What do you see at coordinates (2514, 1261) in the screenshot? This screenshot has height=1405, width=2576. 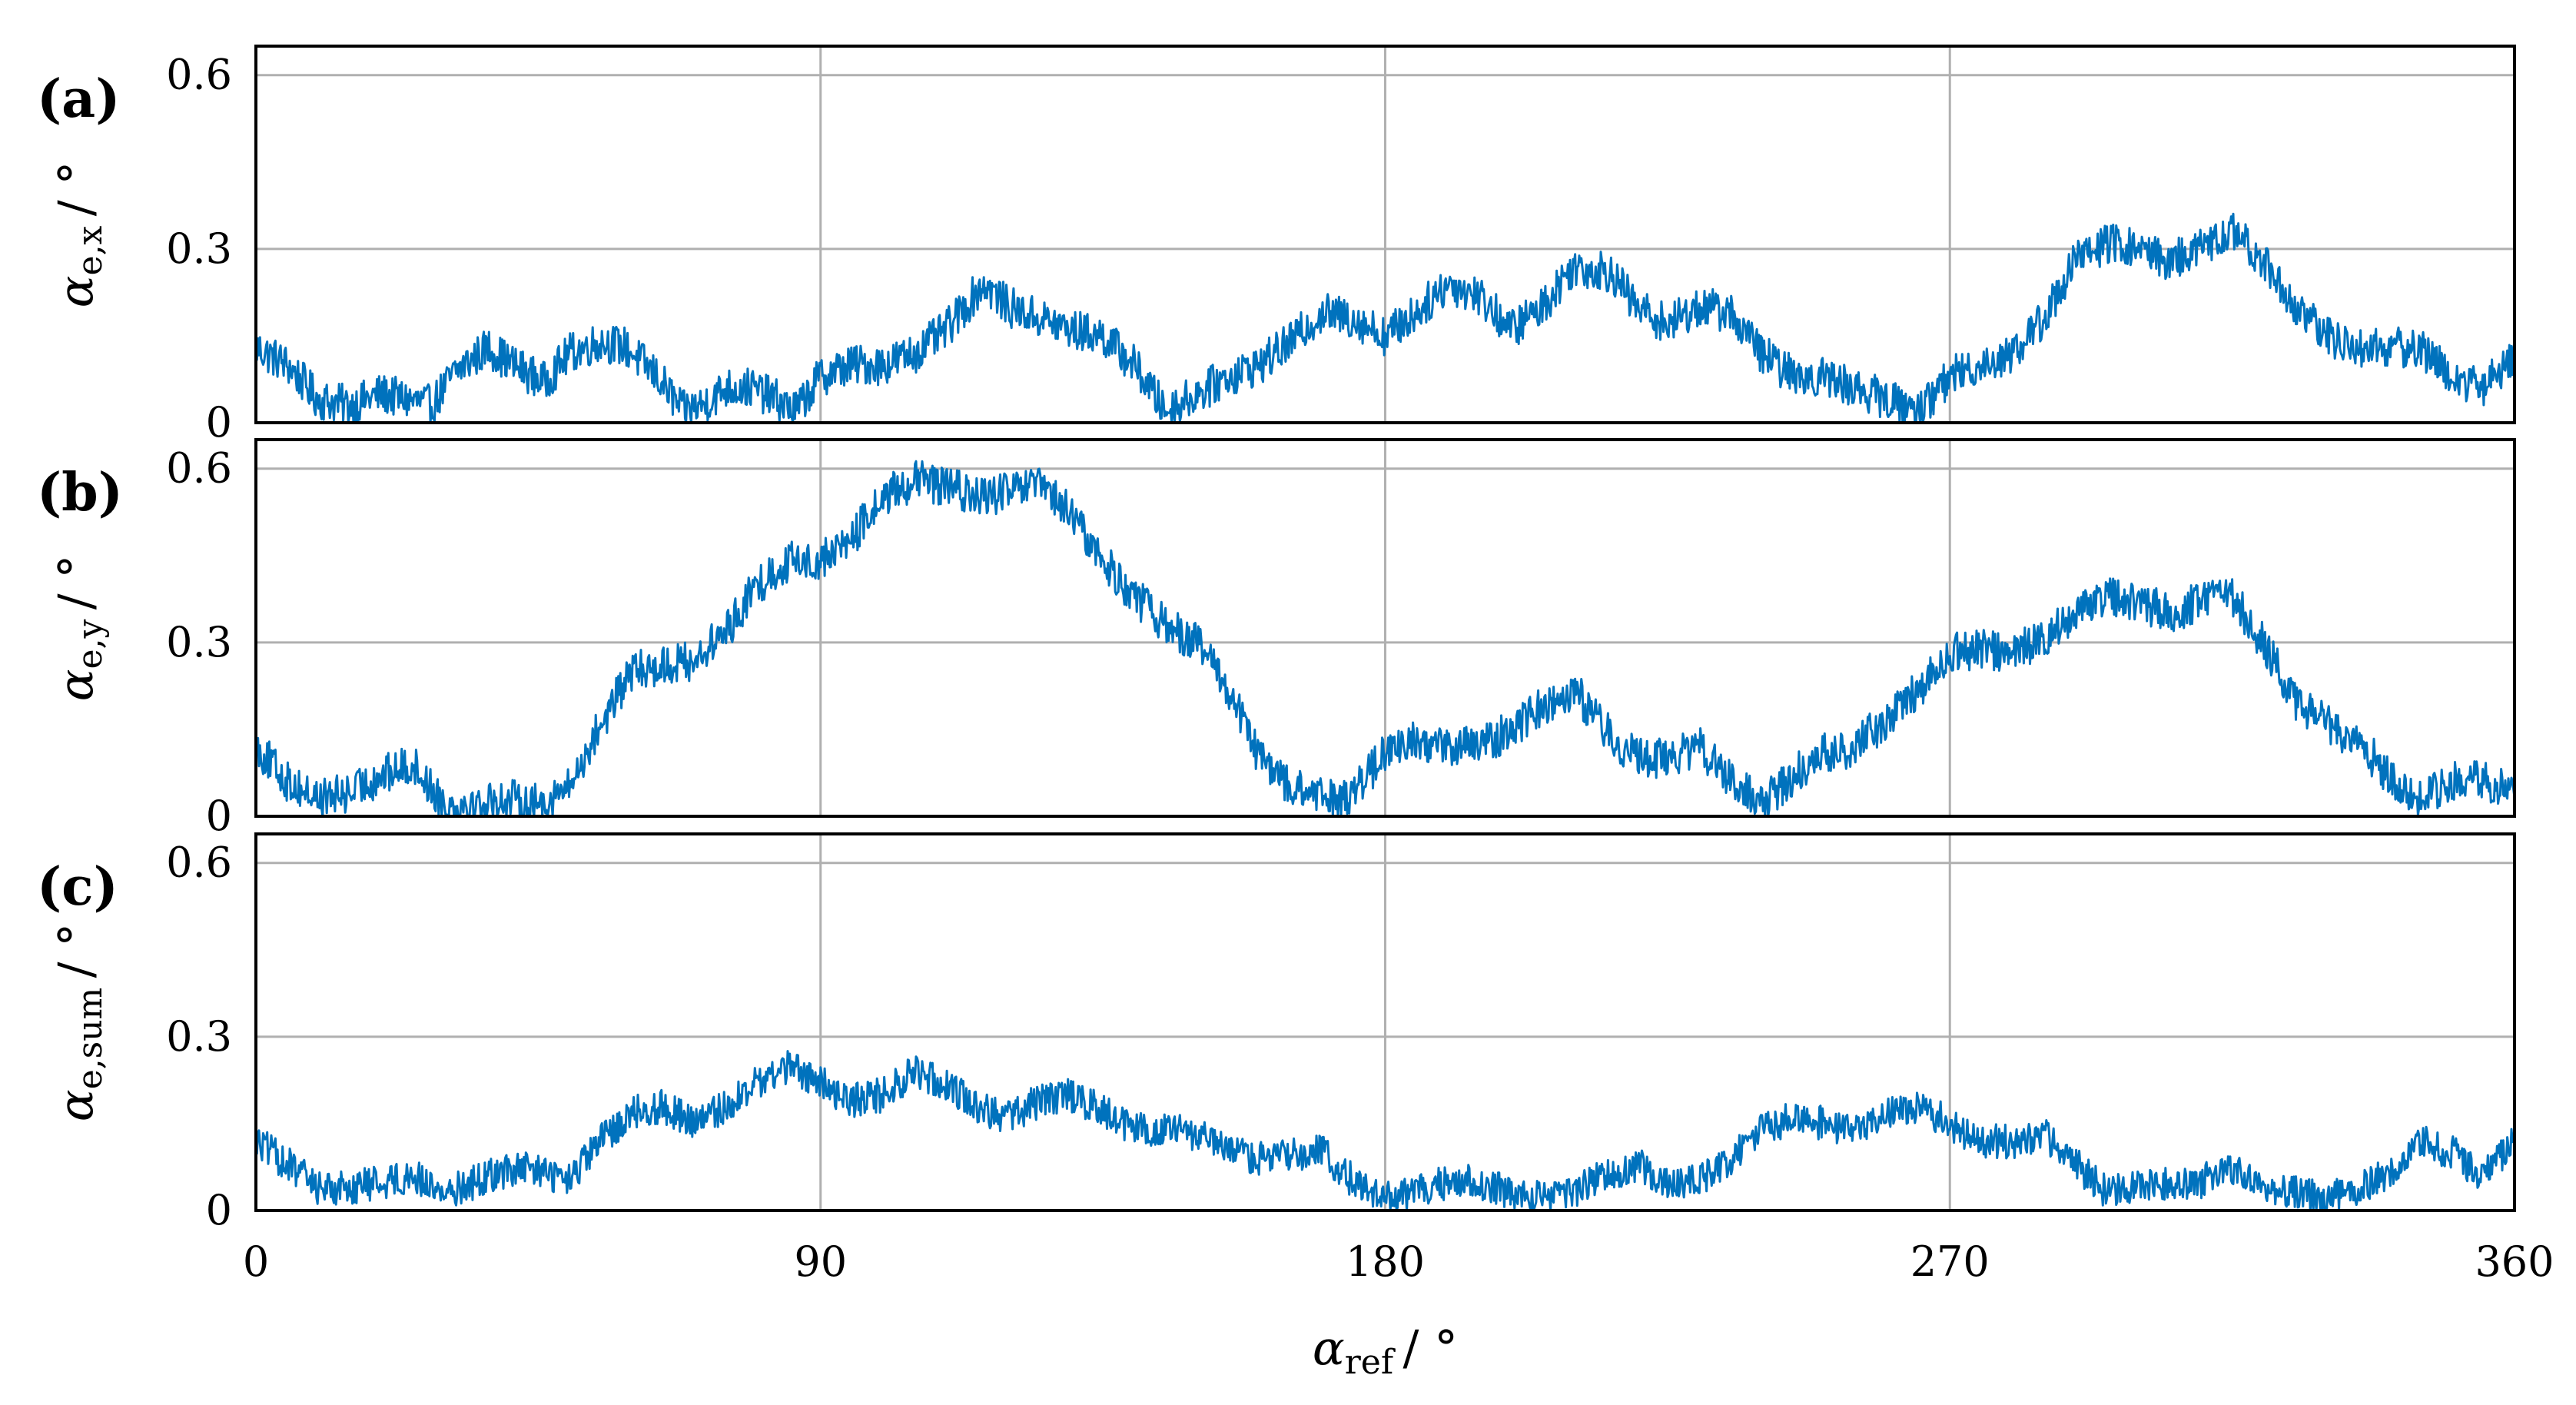 I see `x-tick-label: 360` at bounding box center [2514, 1261].